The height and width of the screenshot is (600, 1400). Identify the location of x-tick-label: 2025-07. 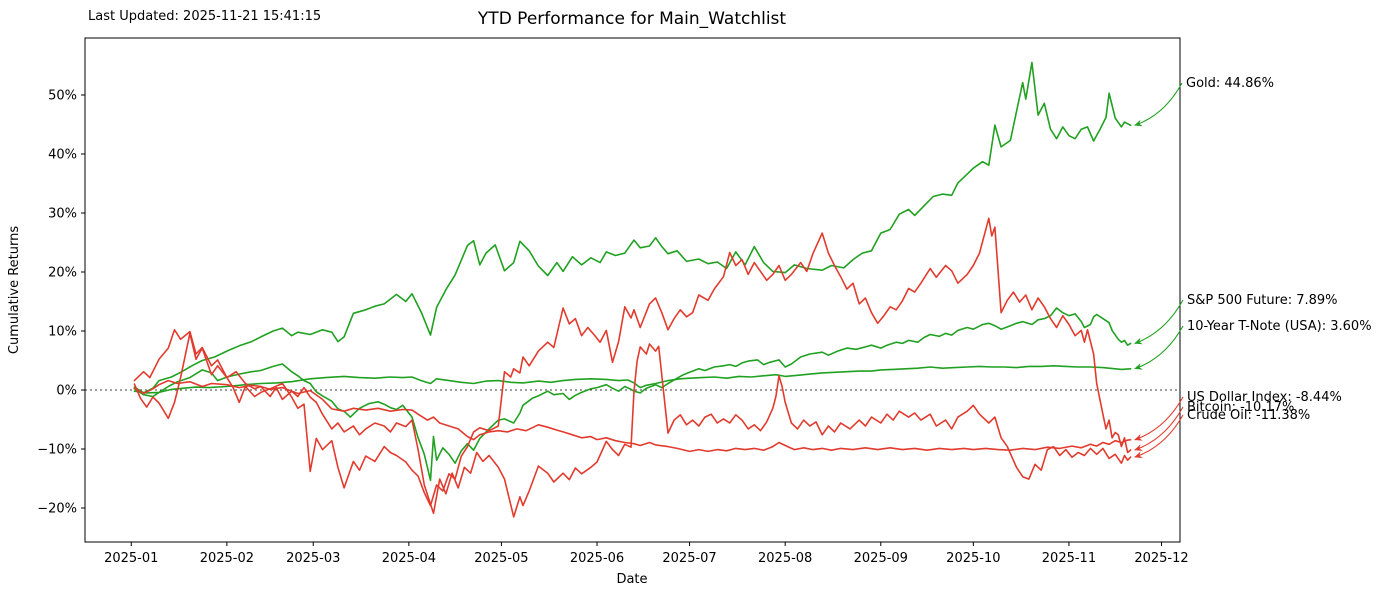
(689, 558).